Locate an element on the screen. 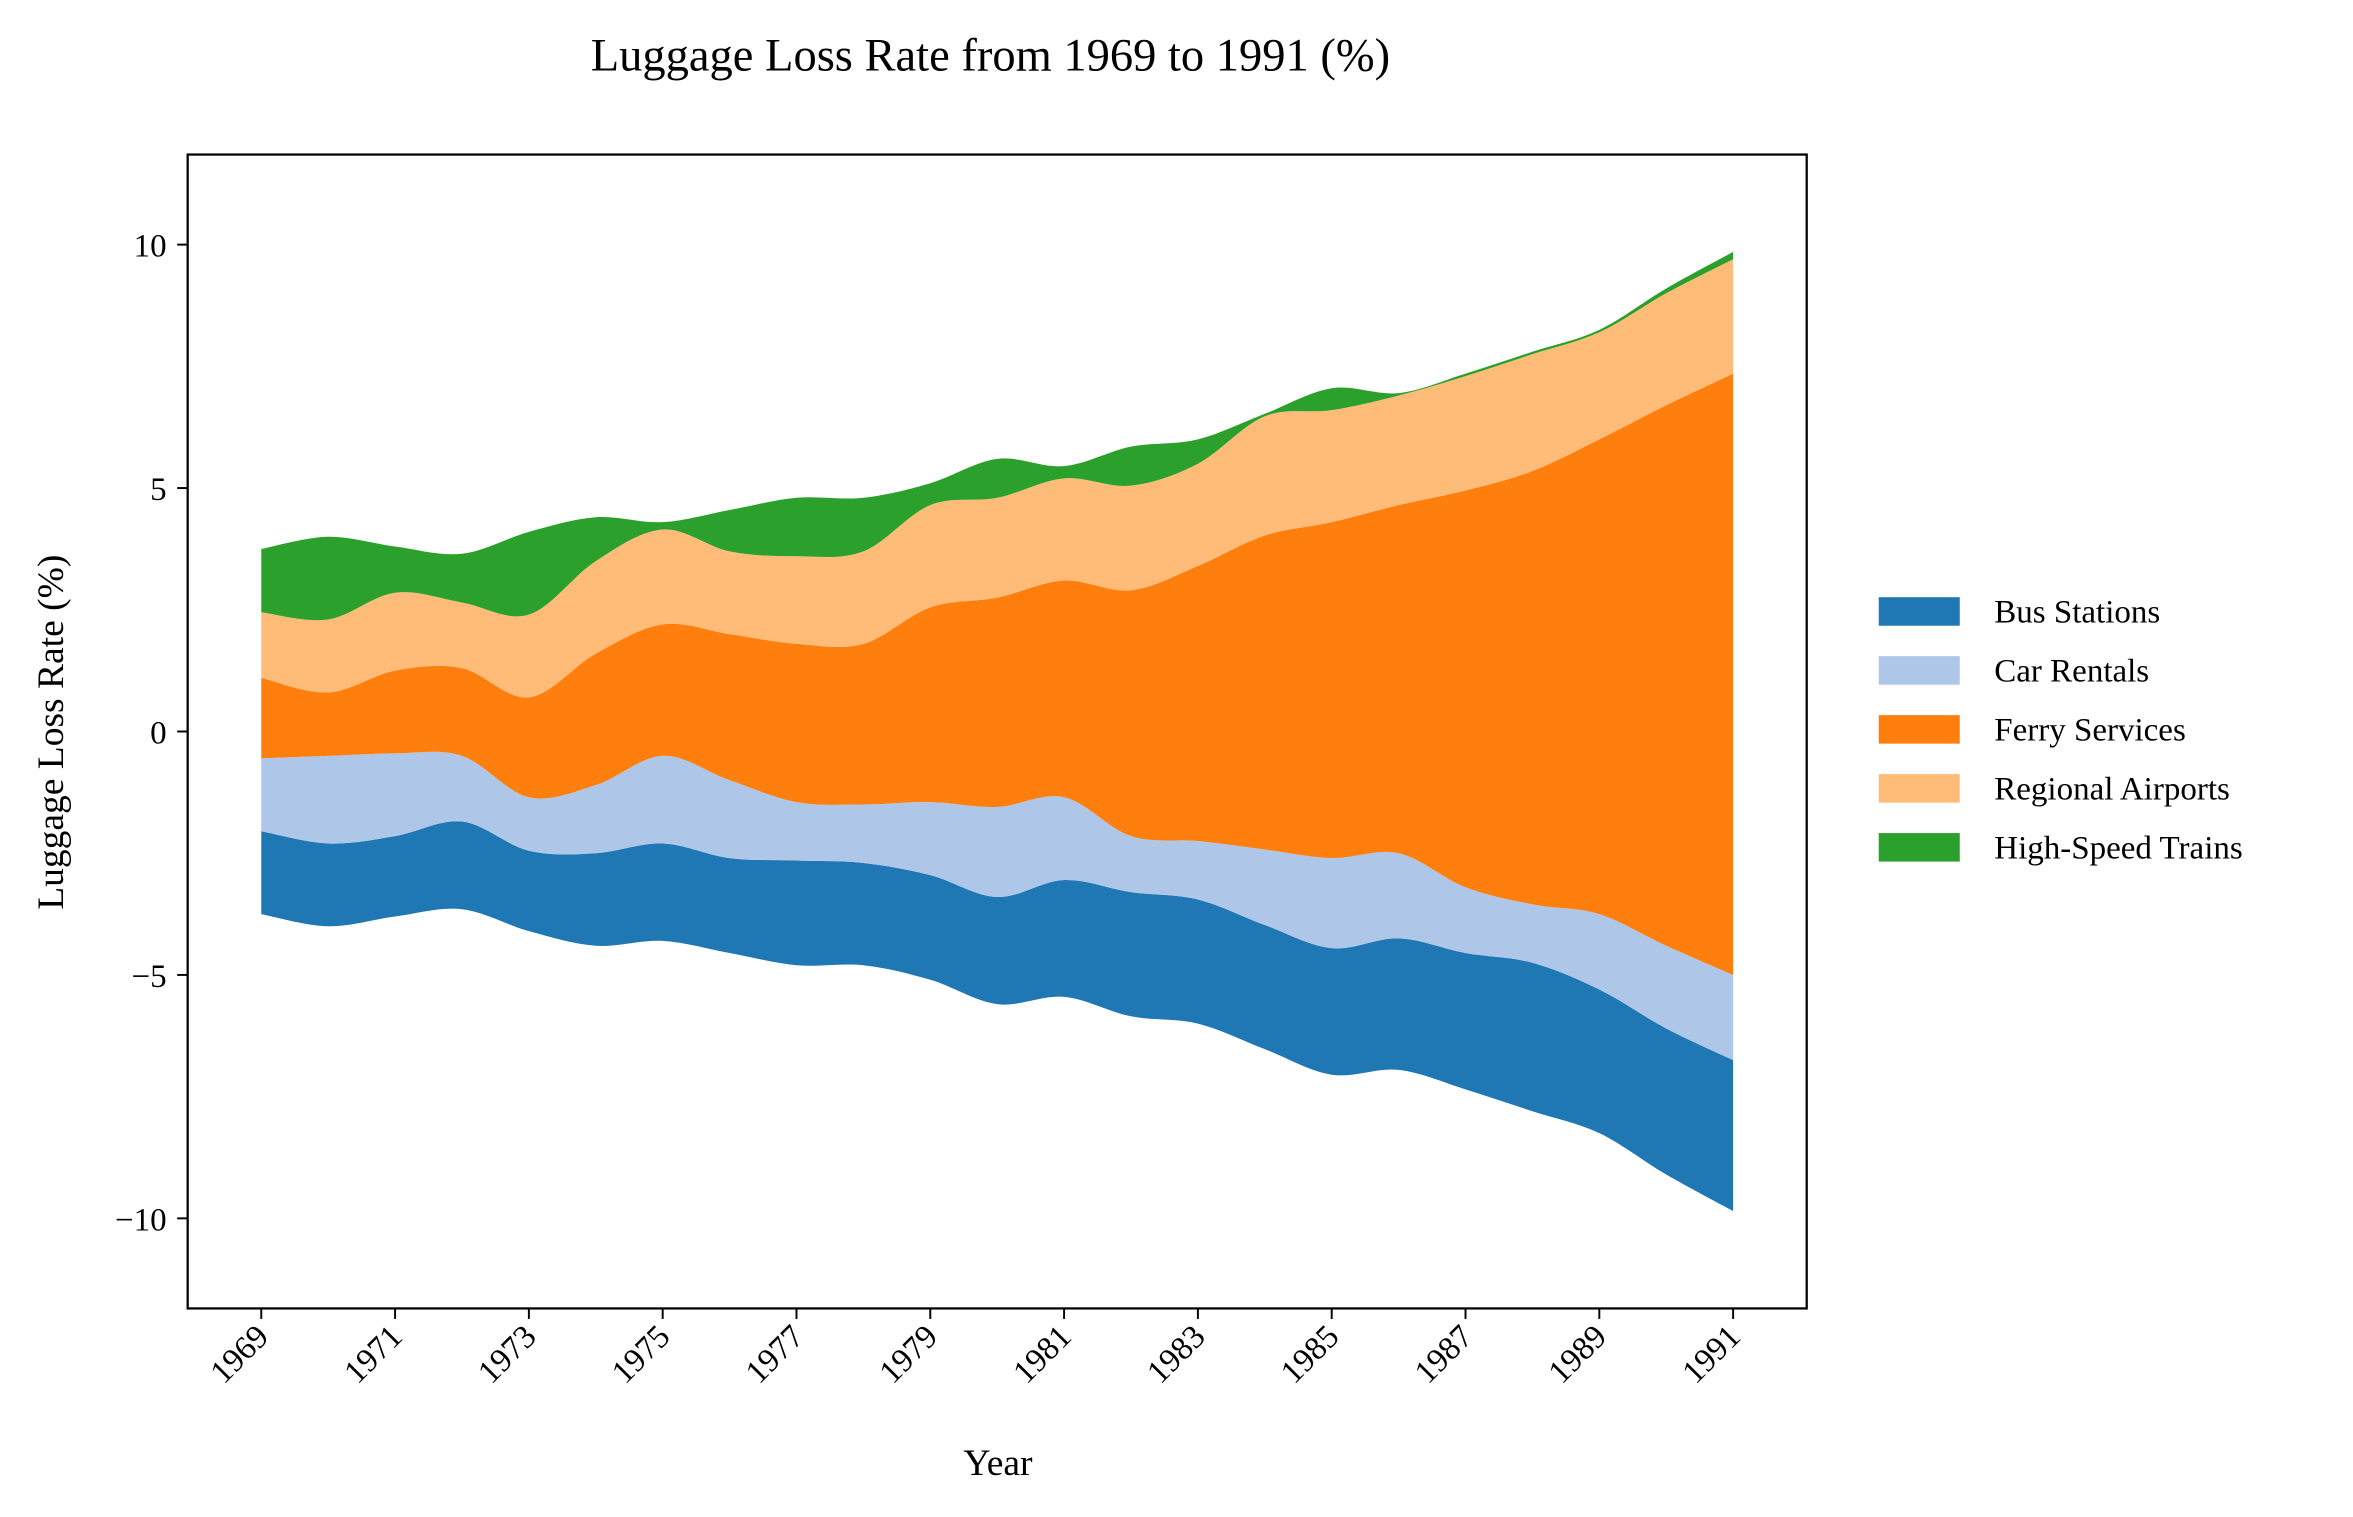 This screenshot has height=1517, width=2353. chart-title: Luggage Loss Rate from 1969 to 1991 (%) is located at coordinates (990, 56).